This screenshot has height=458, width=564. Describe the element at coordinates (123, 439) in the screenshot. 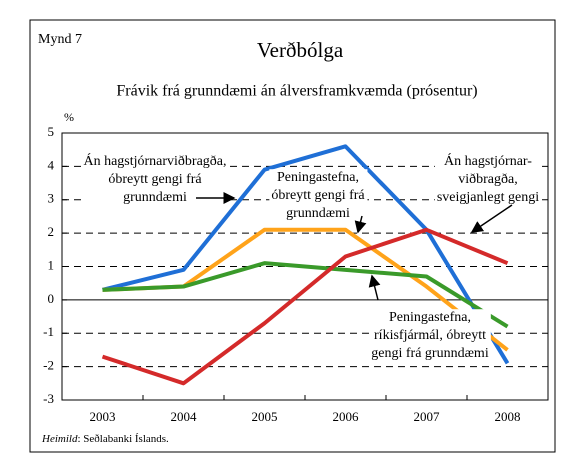

I see `source-text: : Seðlabanki Íslands.` at that location.